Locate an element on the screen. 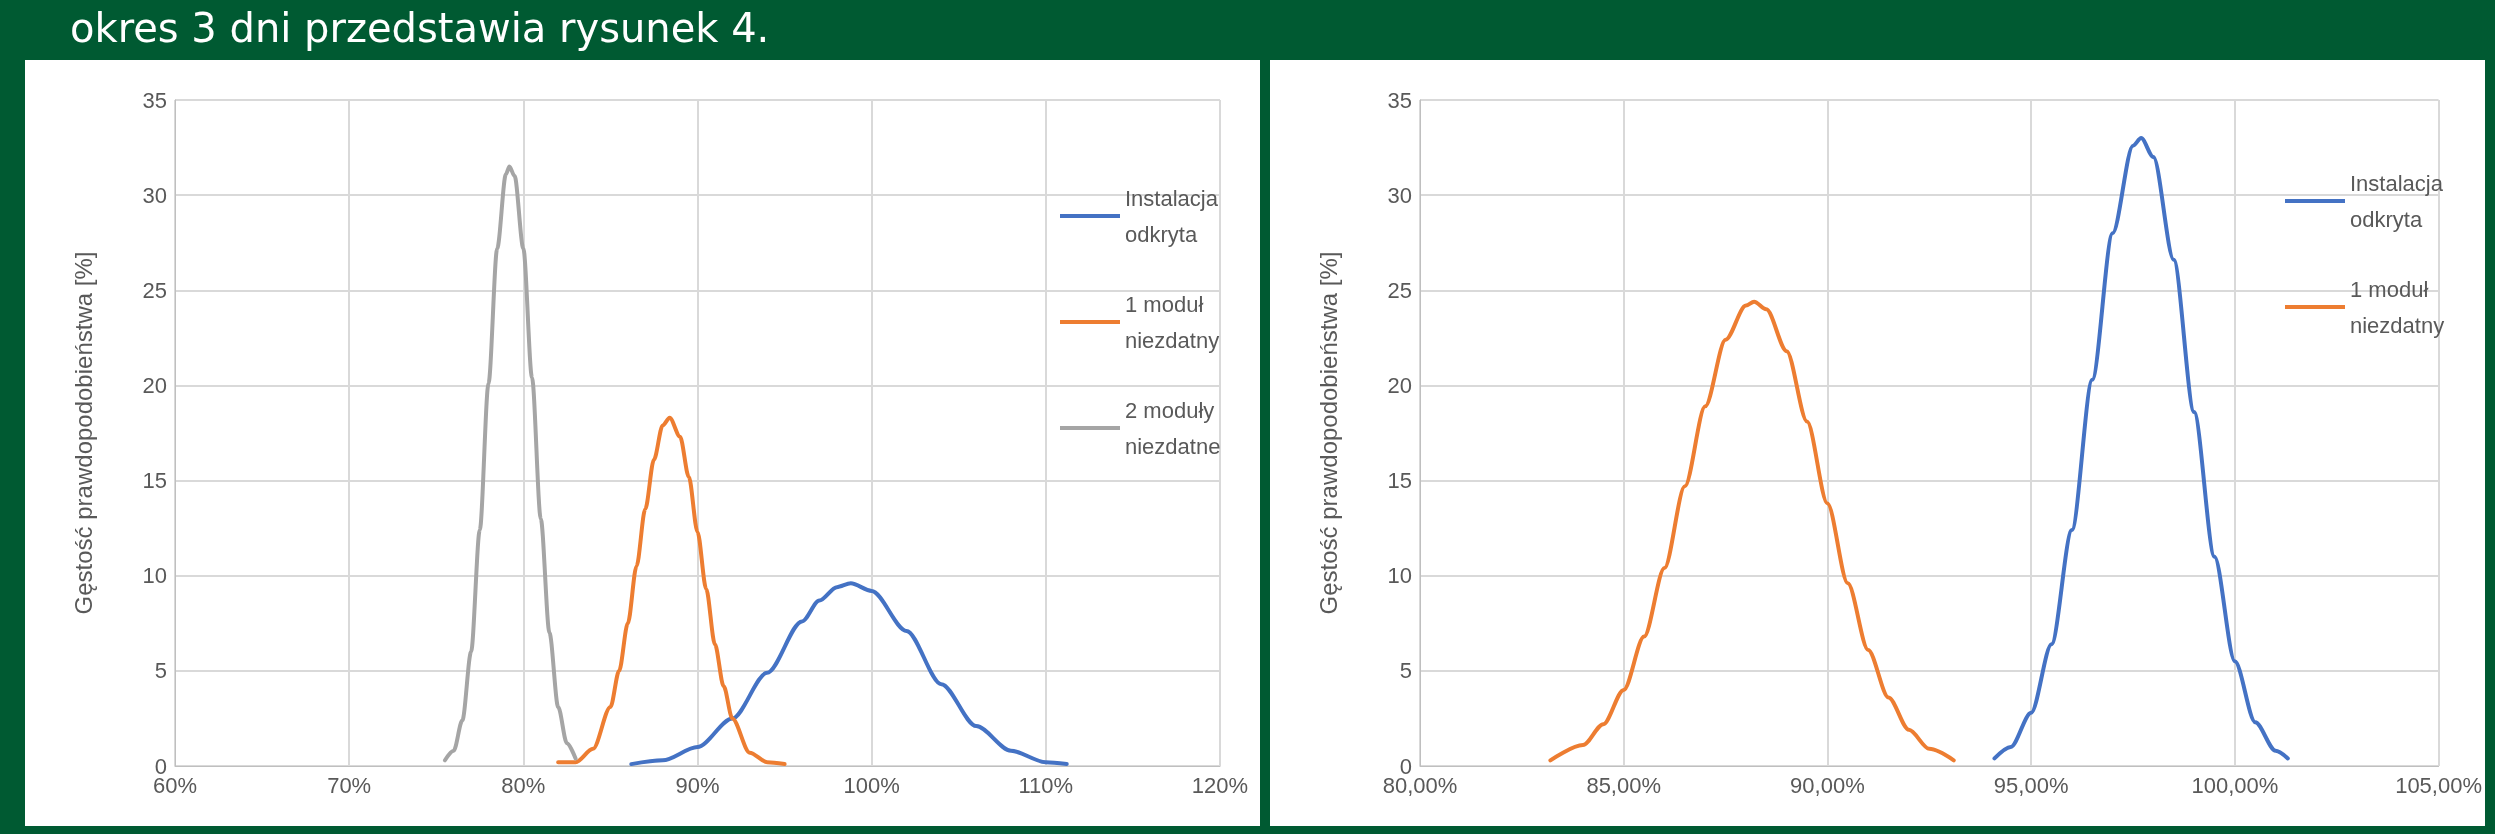 This screenshot has width=2495, height=834. x-tick-label: 80% is located at coordinates (523, 785).